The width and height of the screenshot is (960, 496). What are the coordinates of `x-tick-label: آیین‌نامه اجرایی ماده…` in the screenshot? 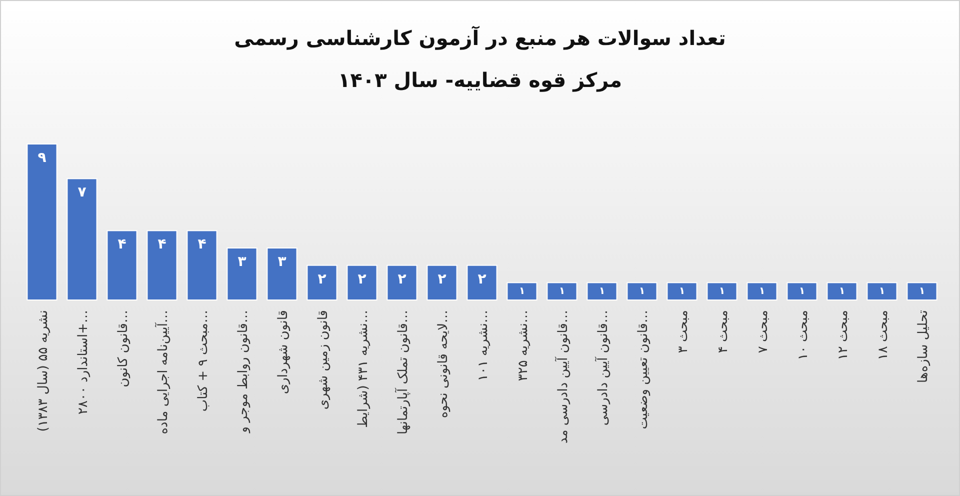 It's located at (162, 372).